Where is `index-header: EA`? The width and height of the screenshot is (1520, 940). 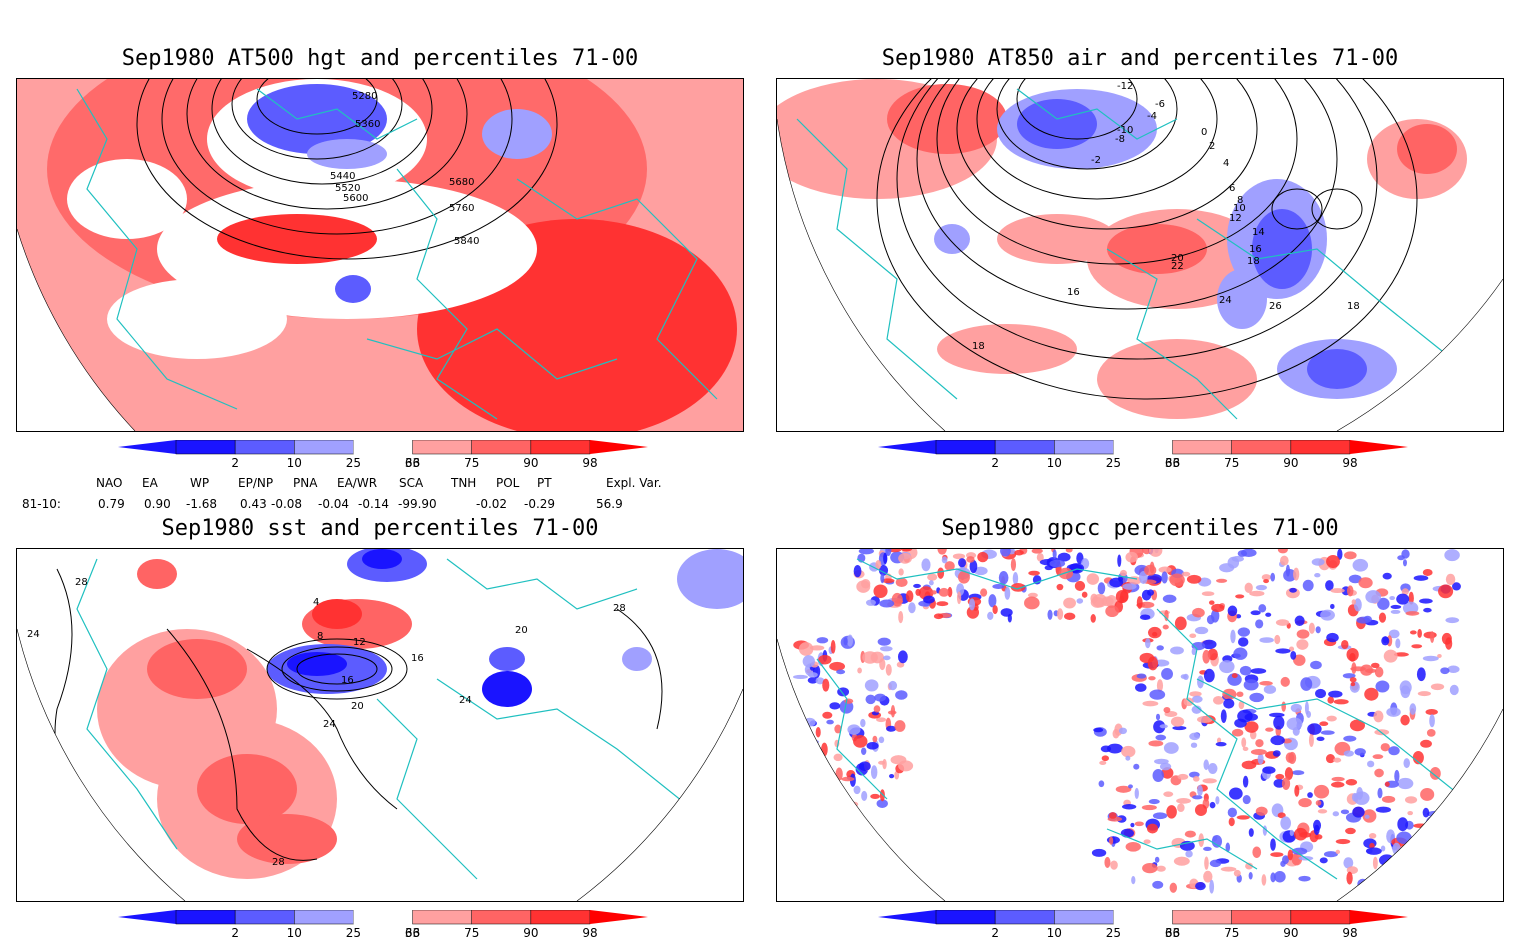
index-header: EA is located at coordinates (150, 483).